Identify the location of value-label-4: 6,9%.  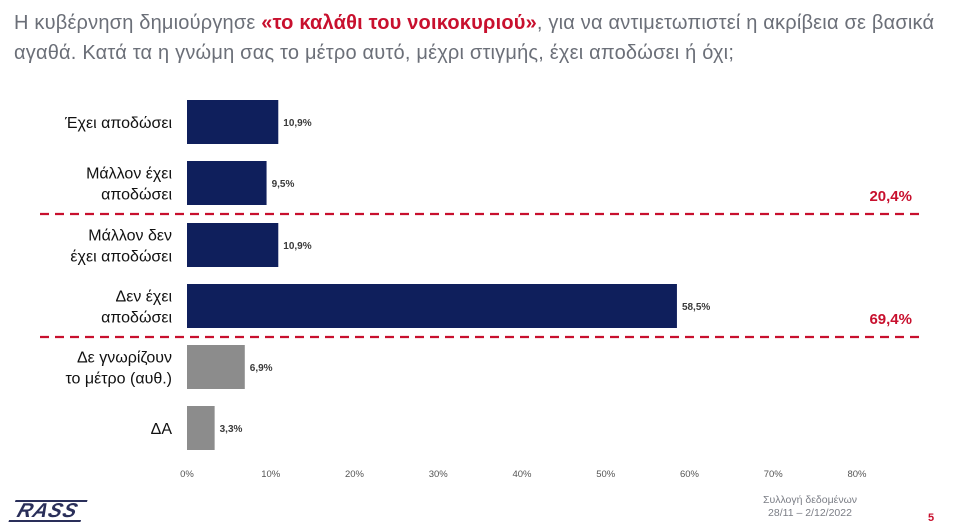
(261, 368).